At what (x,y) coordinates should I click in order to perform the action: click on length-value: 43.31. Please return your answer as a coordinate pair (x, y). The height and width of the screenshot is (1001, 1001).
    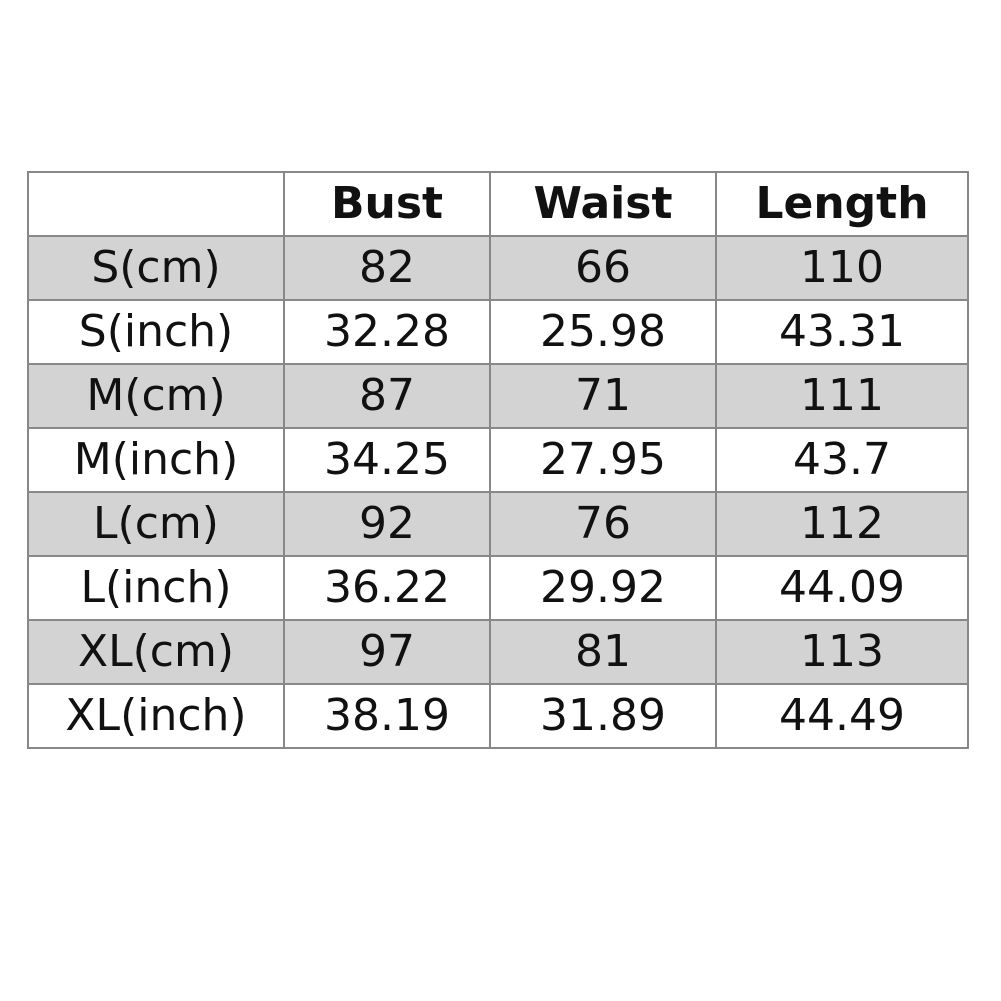
    Looking at the image, I should click on (842, 332).